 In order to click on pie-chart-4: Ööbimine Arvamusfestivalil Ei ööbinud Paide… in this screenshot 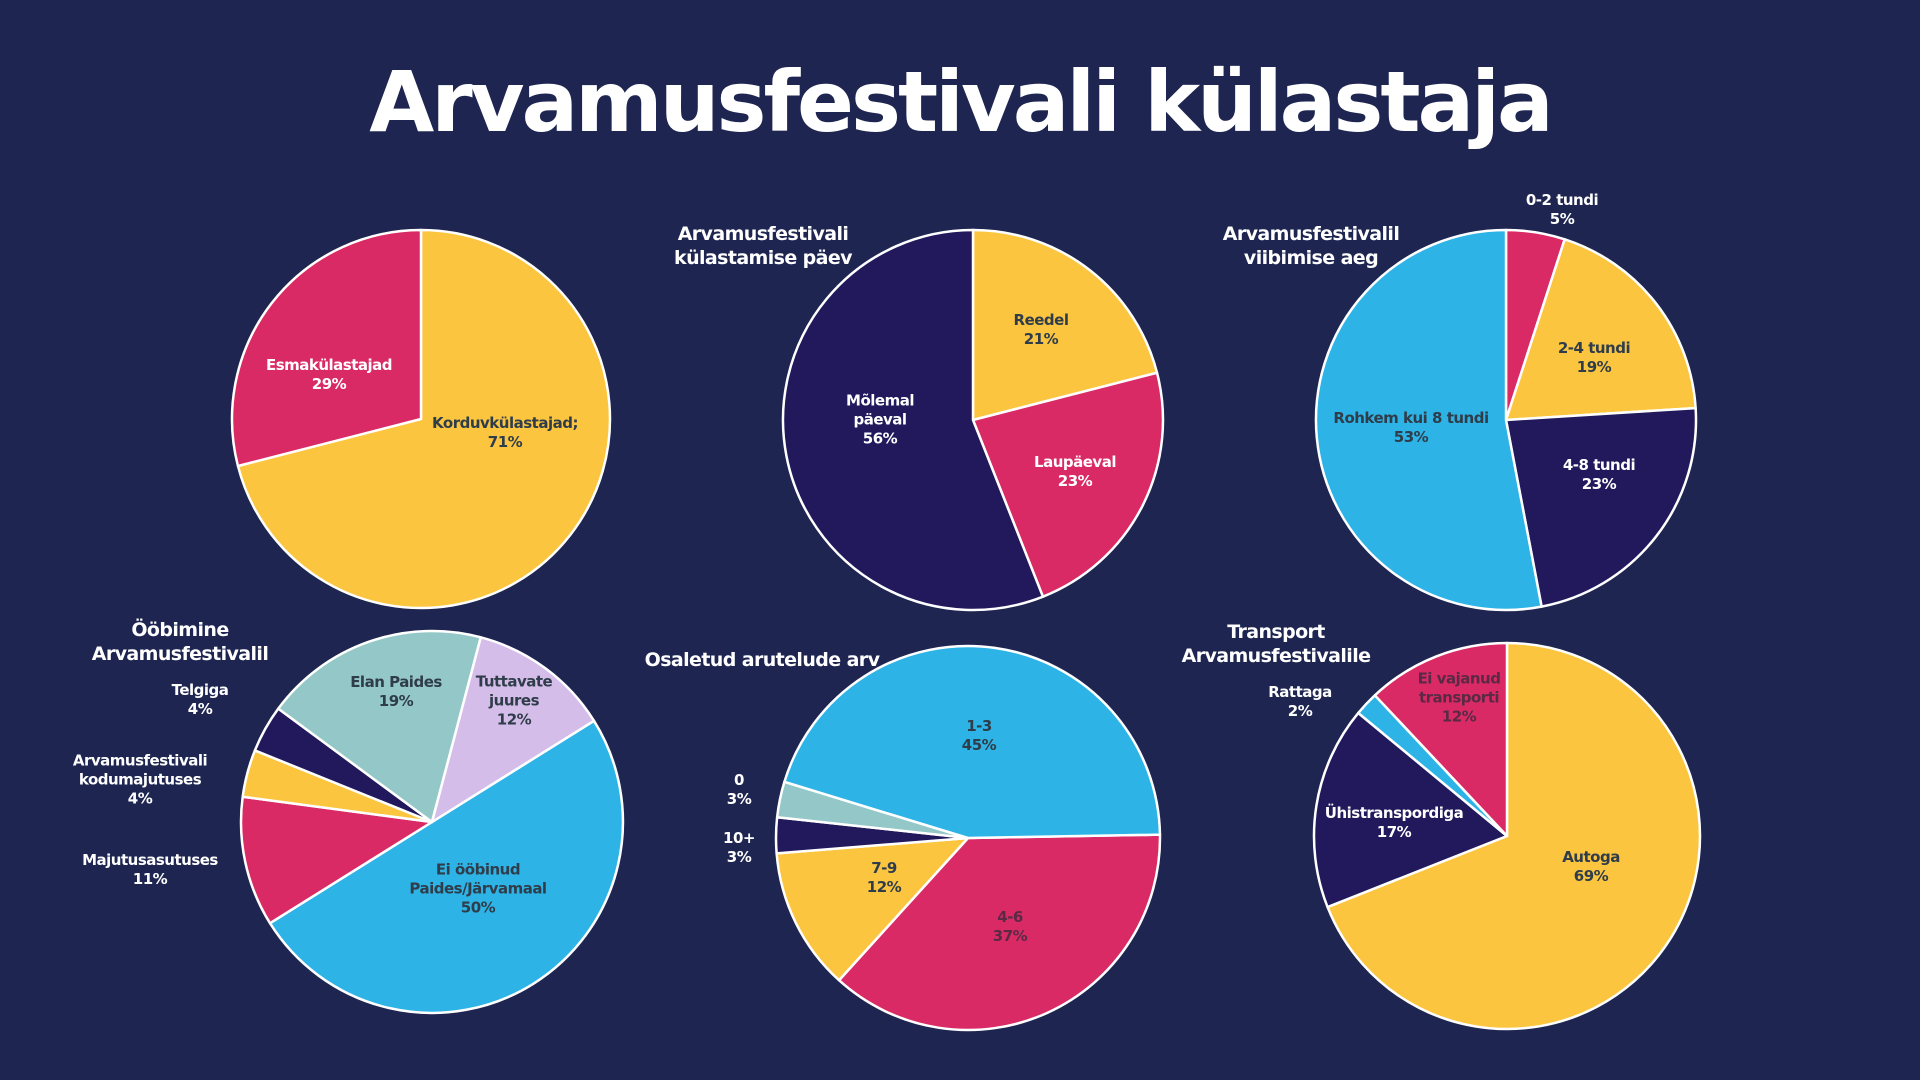, I will do `click(349, 816)`.